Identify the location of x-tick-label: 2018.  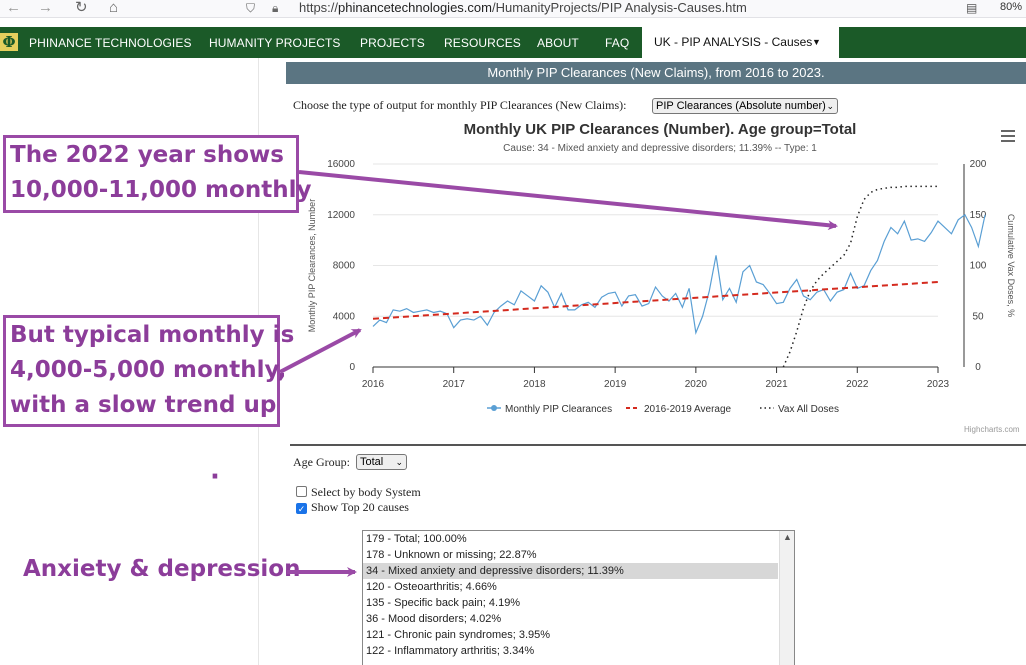
(534, 384).